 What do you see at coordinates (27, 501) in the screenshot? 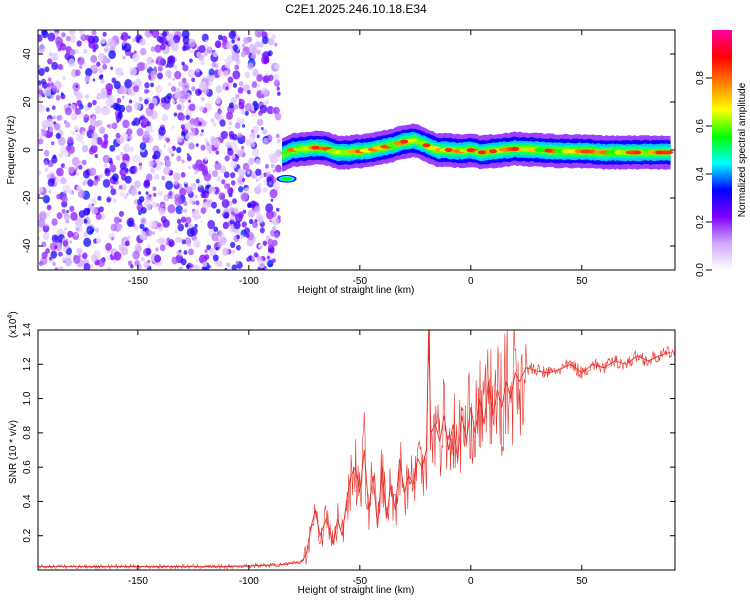
I see `y-tick-label: 0.4` at bounding box center [27, 501].